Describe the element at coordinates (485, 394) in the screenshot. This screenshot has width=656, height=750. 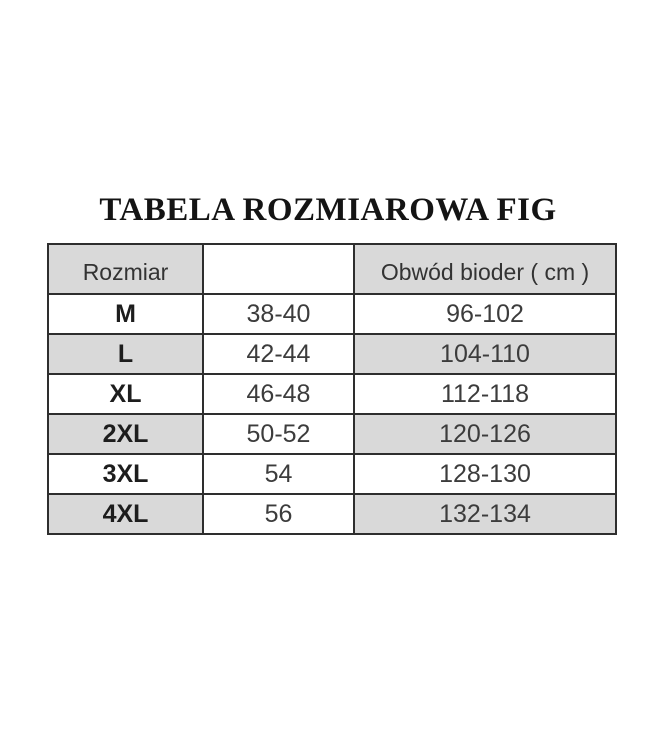
I see `hip-circumference-cell: 112-118` at that location.